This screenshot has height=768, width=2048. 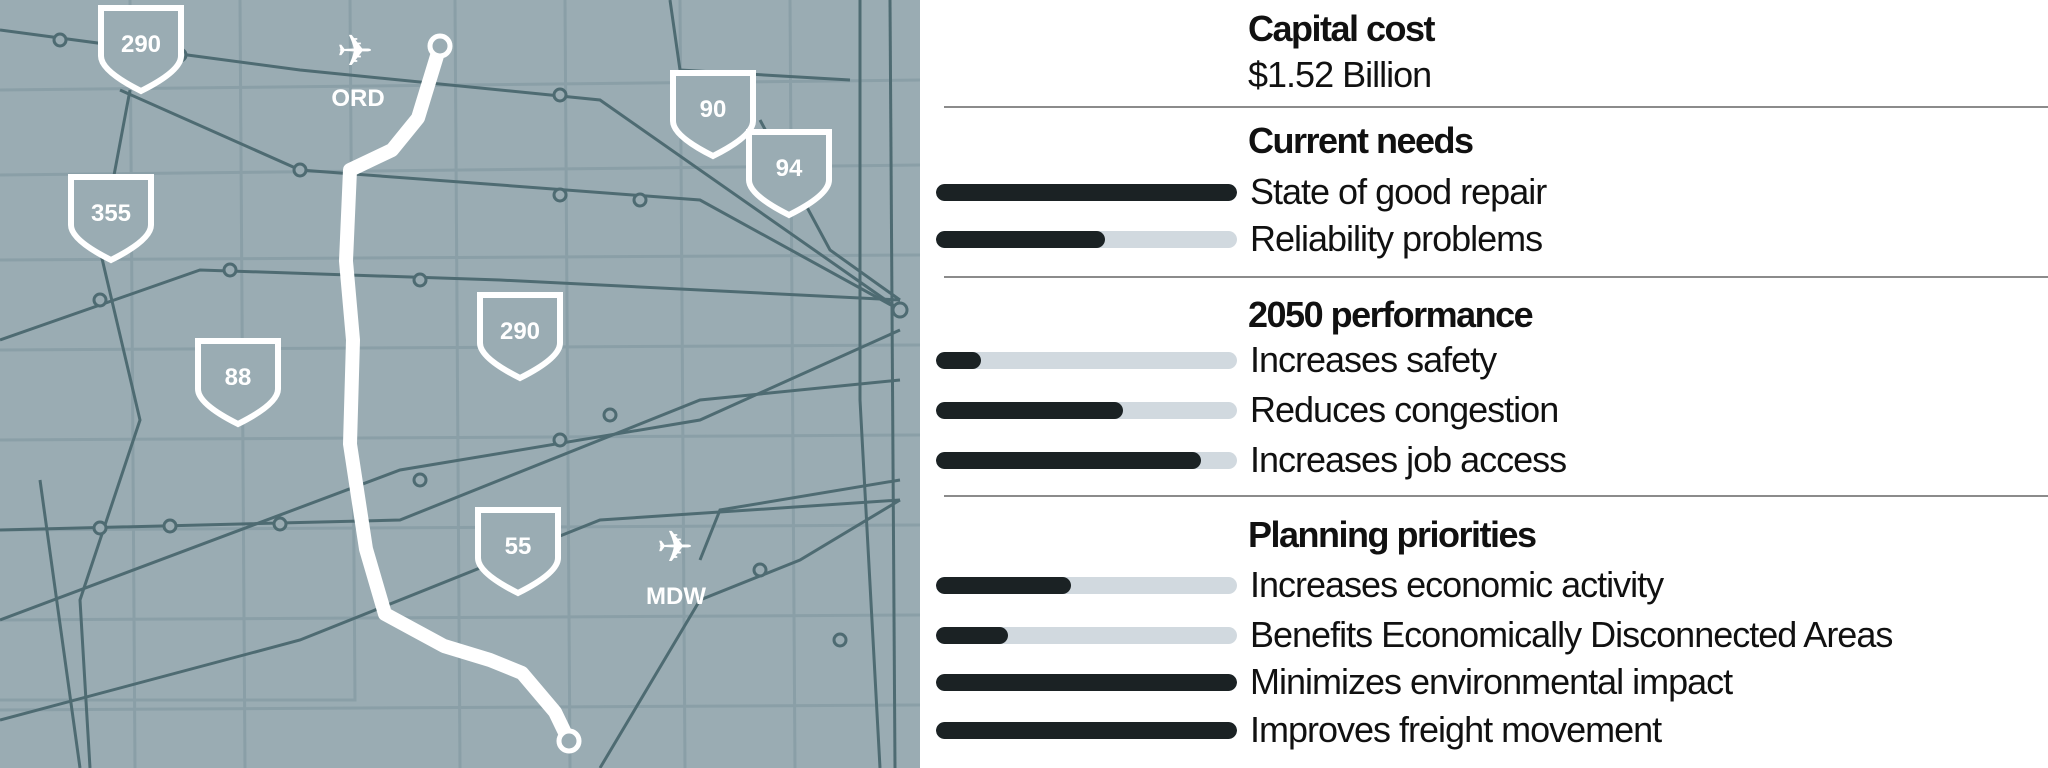 What do you see at coordinates (1456, 729) in the screenshot?
I see `score-label: Improves freight movement` at bounding box center [1456, 729].